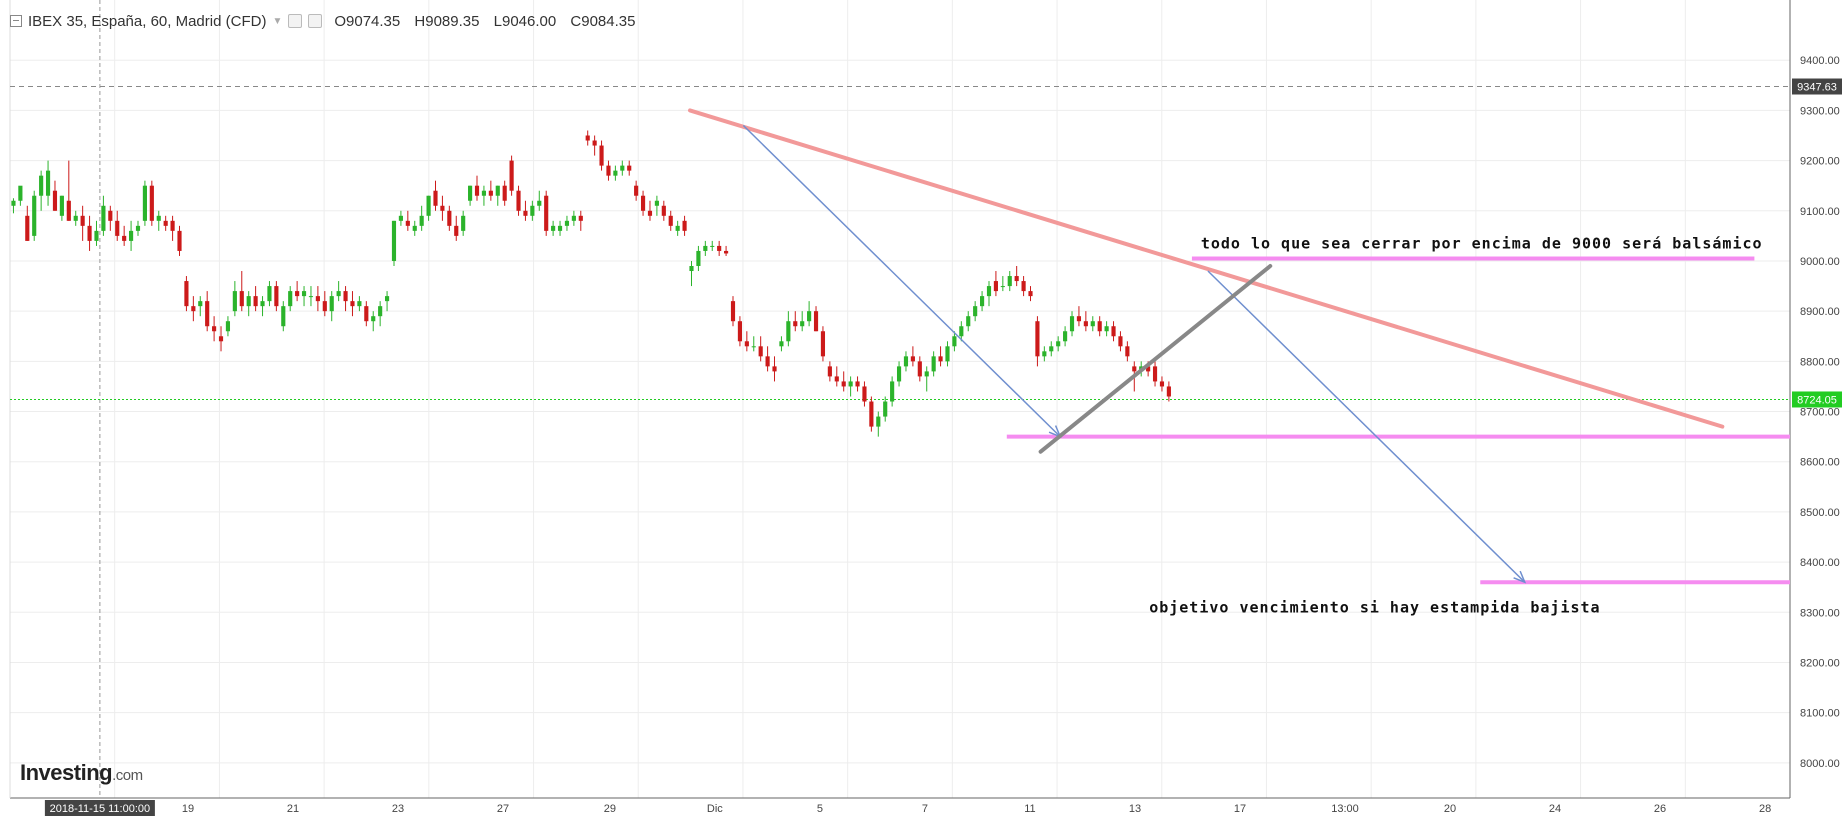  Describe the element at coordinates (1820, 111) in the screenshot. I see `y-tick-label: 9300.00` at that location.